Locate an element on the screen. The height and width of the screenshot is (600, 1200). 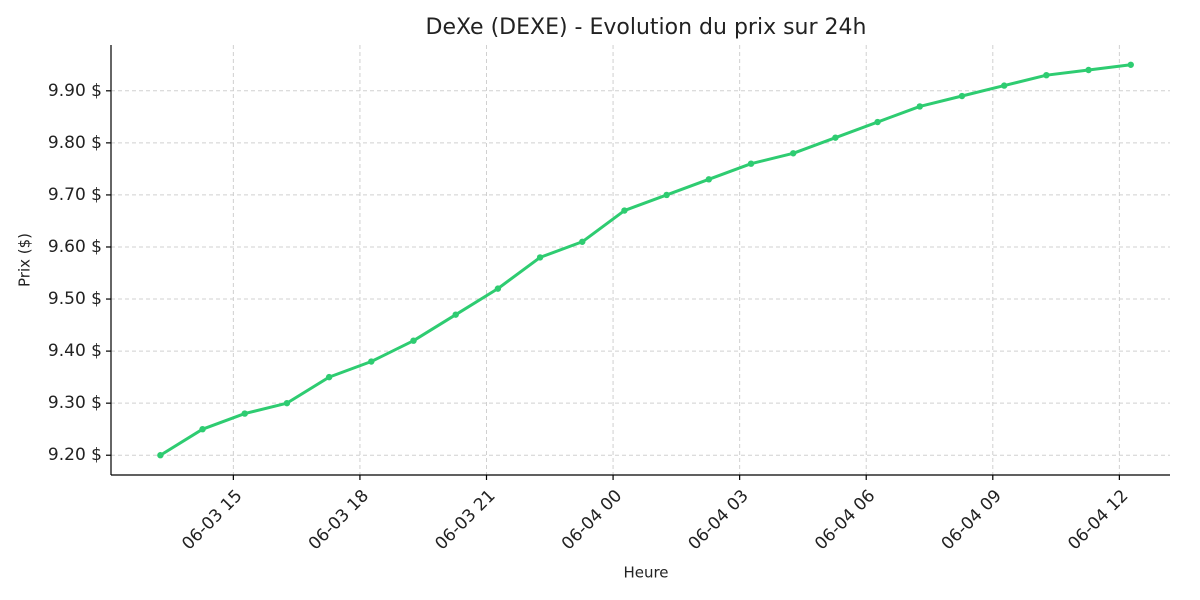
y-axis-label: Prix ($) is located at coordinates (25, 260).